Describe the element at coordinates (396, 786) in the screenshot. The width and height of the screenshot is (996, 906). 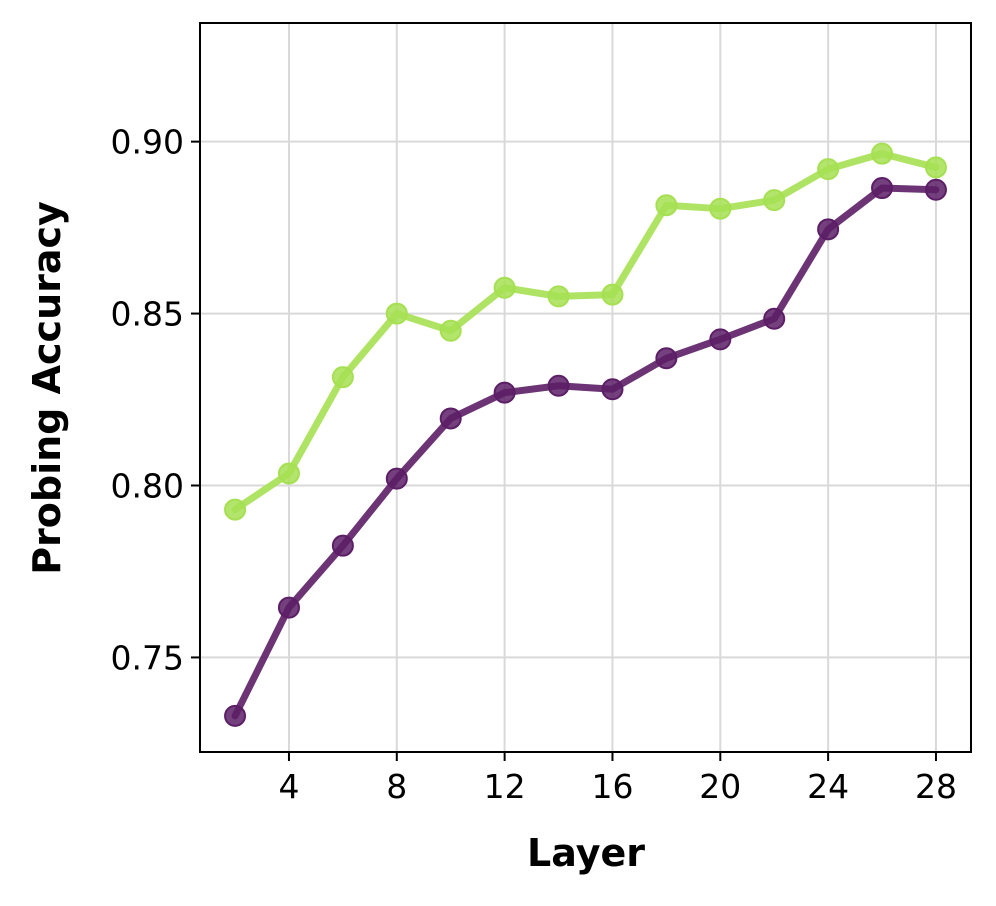
I see `x-tick-label: 8` at that location.